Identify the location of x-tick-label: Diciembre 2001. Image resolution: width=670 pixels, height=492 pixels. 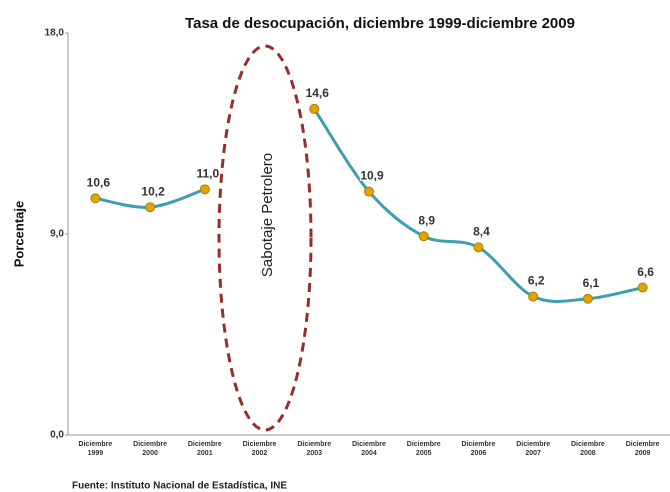
(204, 449).